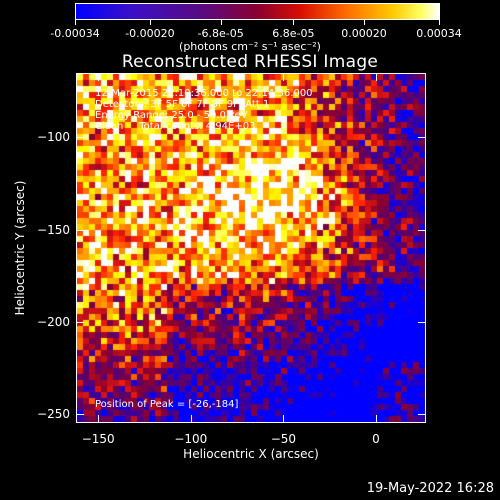 The height and width of the screenshot is (500, 500). I want to click on annotation-peak-position: Position of Peak = [-26,-184], so click(167, 404).